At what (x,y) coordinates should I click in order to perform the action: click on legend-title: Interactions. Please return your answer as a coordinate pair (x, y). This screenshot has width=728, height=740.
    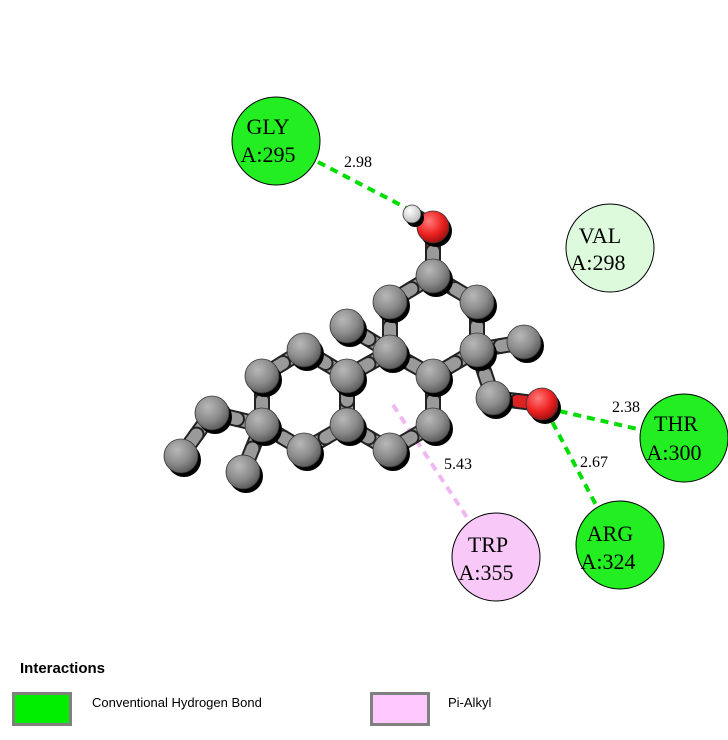
    Looking at the image, I should click on (63, 668).